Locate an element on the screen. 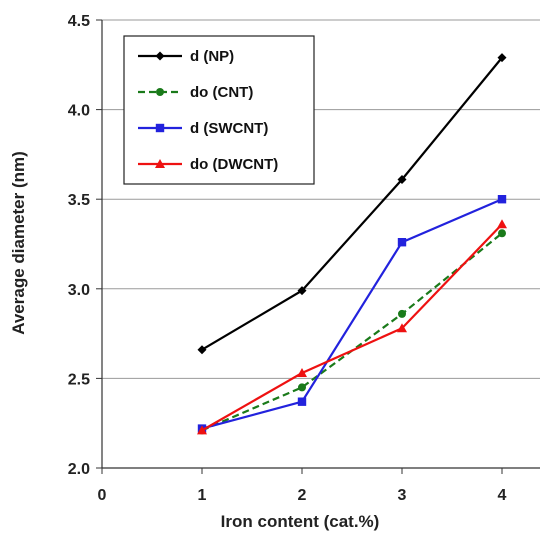 The image size is (540, 538). y-tick-label: 2.0 is located at coordinates (79, 469).